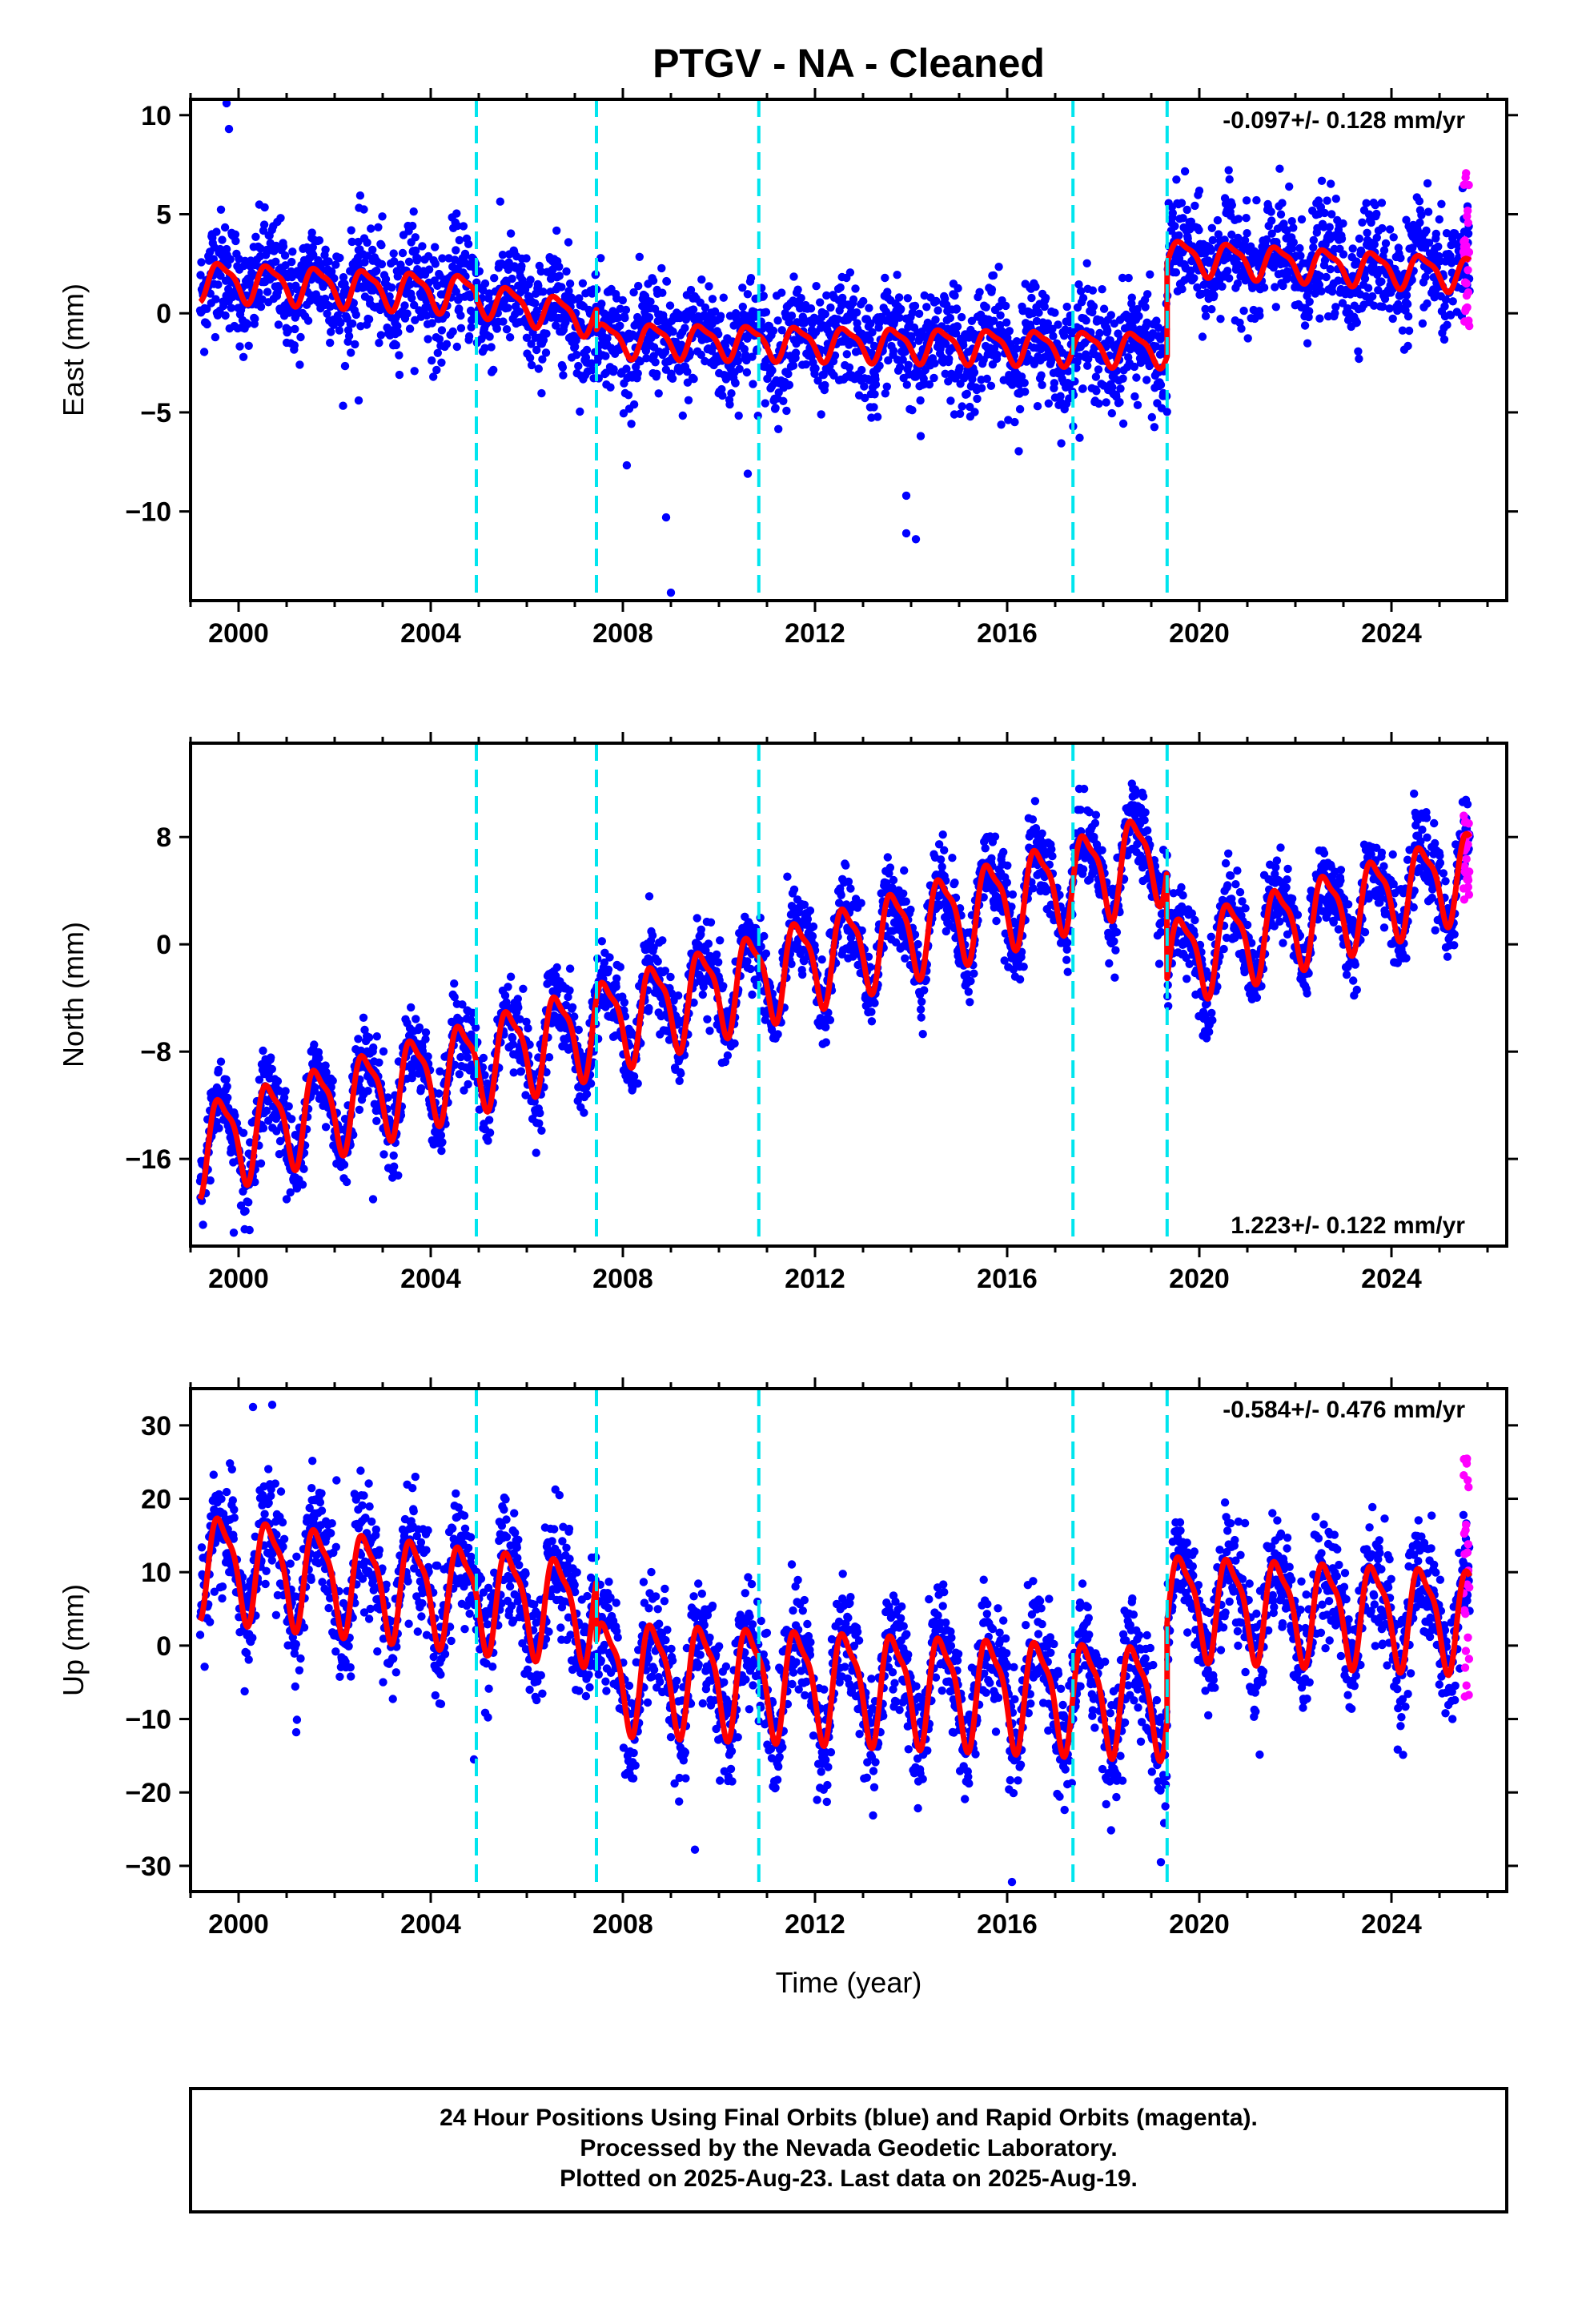  What do you see at coordinates (156, 116) in the screenshot?
I see `y-tick-label: 10` at bounding box center [156, 116].